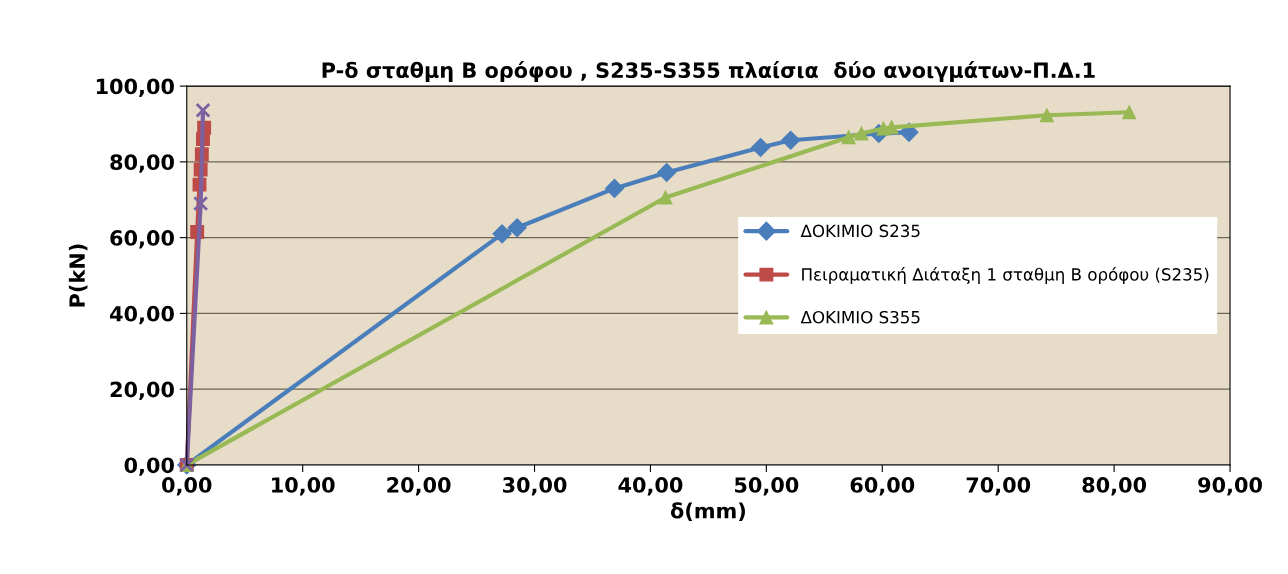 The height and width of the screenshot is (574, 1288). Describe the element at coordinates (1114, 486) in the screenshot. I see `x-tick-label: 80,00` at that location.